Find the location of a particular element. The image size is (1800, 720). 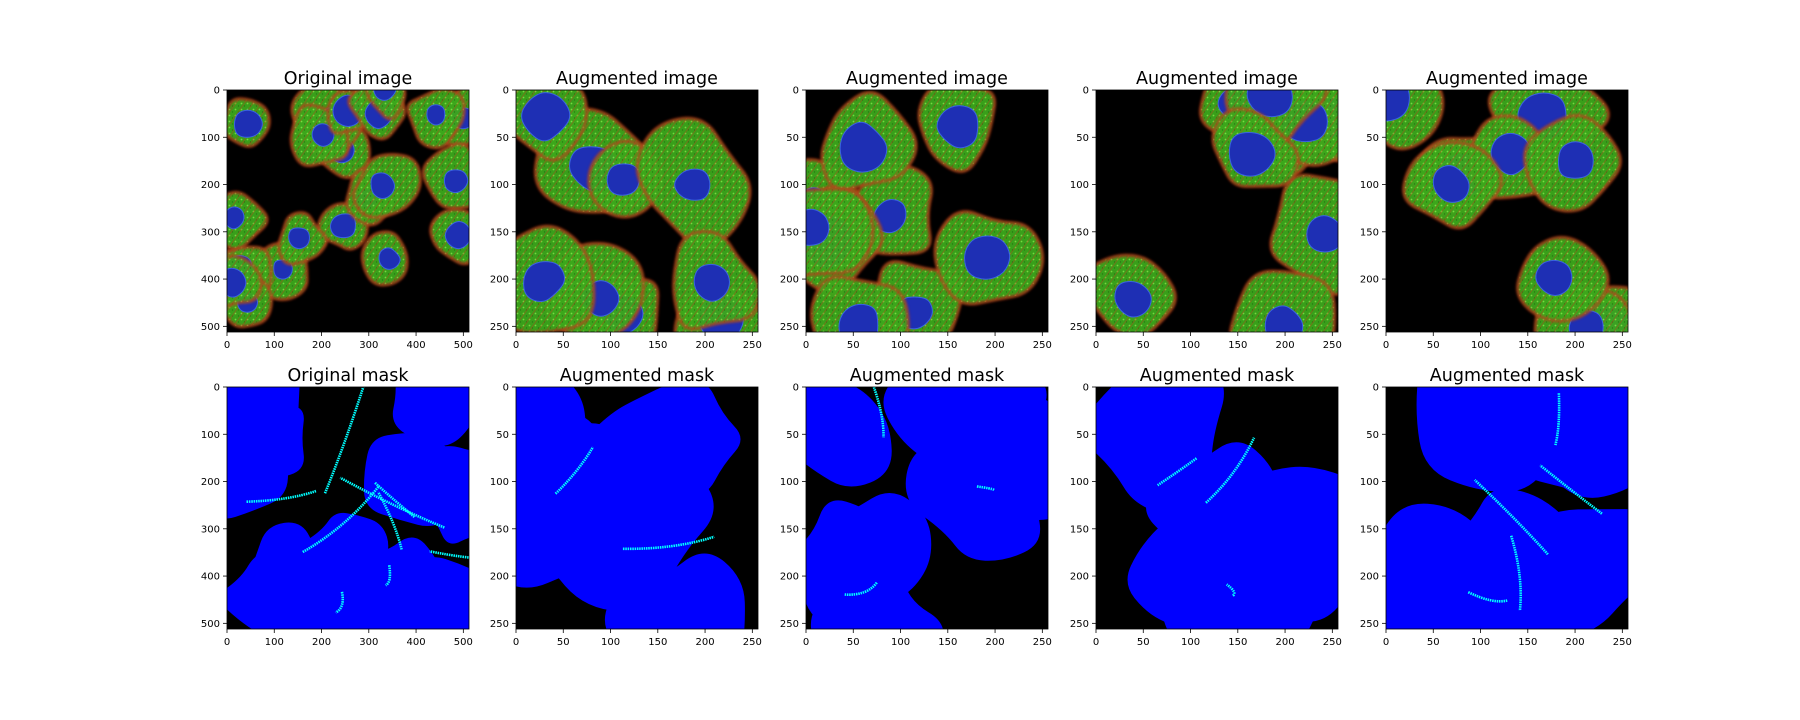

x-tick-label: 300 is located at coordinates (368, 642).